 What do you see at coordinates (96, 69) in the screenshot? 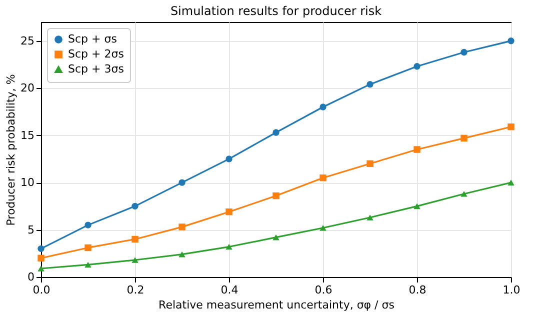
I see `legend-label: Scp + 3σs` at bounding box center [96, 69].